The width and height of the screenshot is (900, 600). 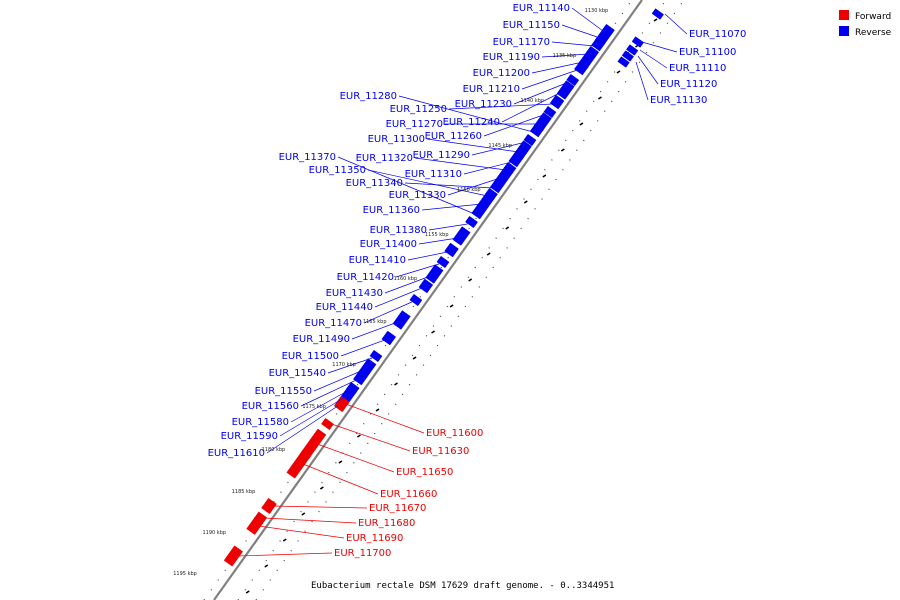 I want to click on gene-label: EUR_11210, so click(x=491, y=89).